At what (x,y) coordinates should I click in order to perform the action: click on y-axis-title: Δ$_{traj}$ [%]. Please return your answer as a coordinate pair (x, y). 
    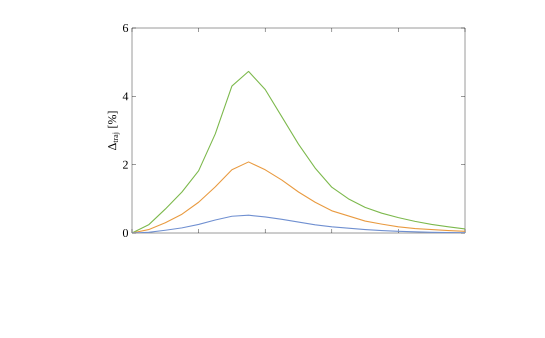
    Looking at the image, I should click on (114, 130).